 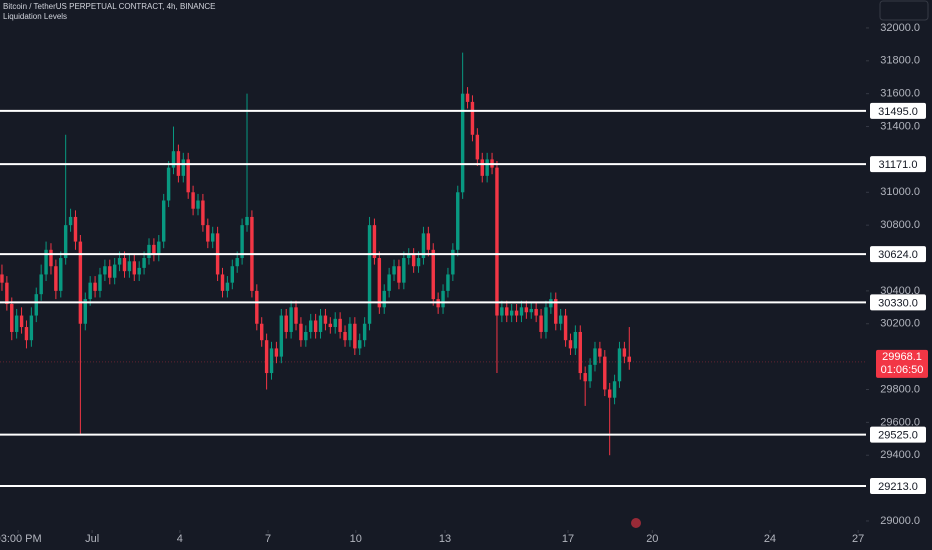 I want to click on y-tick-label: 29800.0, so click(x=900, y=389).